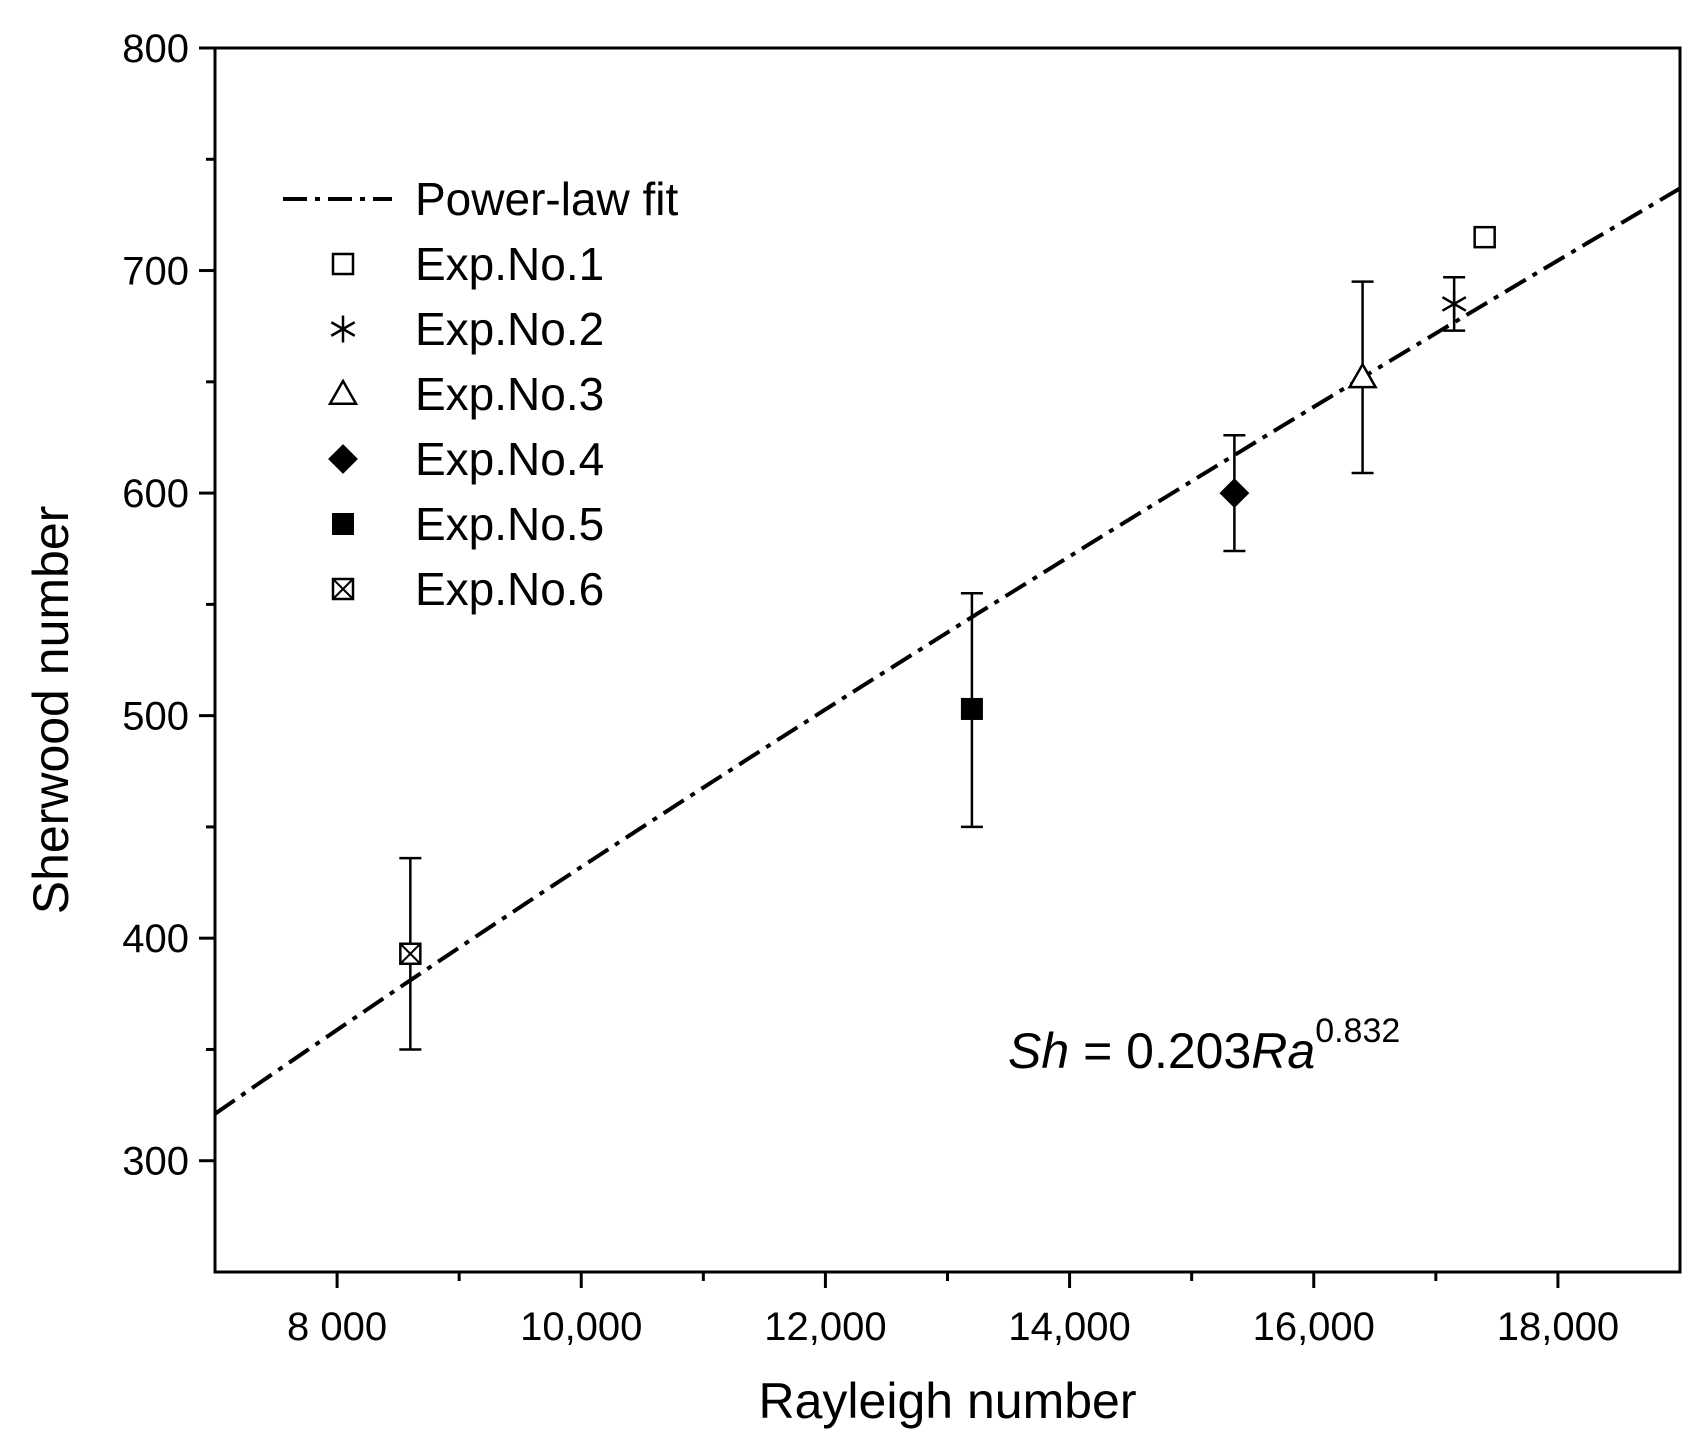  I want to click on x-axis-ticks: 8 000 10,000 12,000 14,000 16,000 18,000, so click(953, 1310).